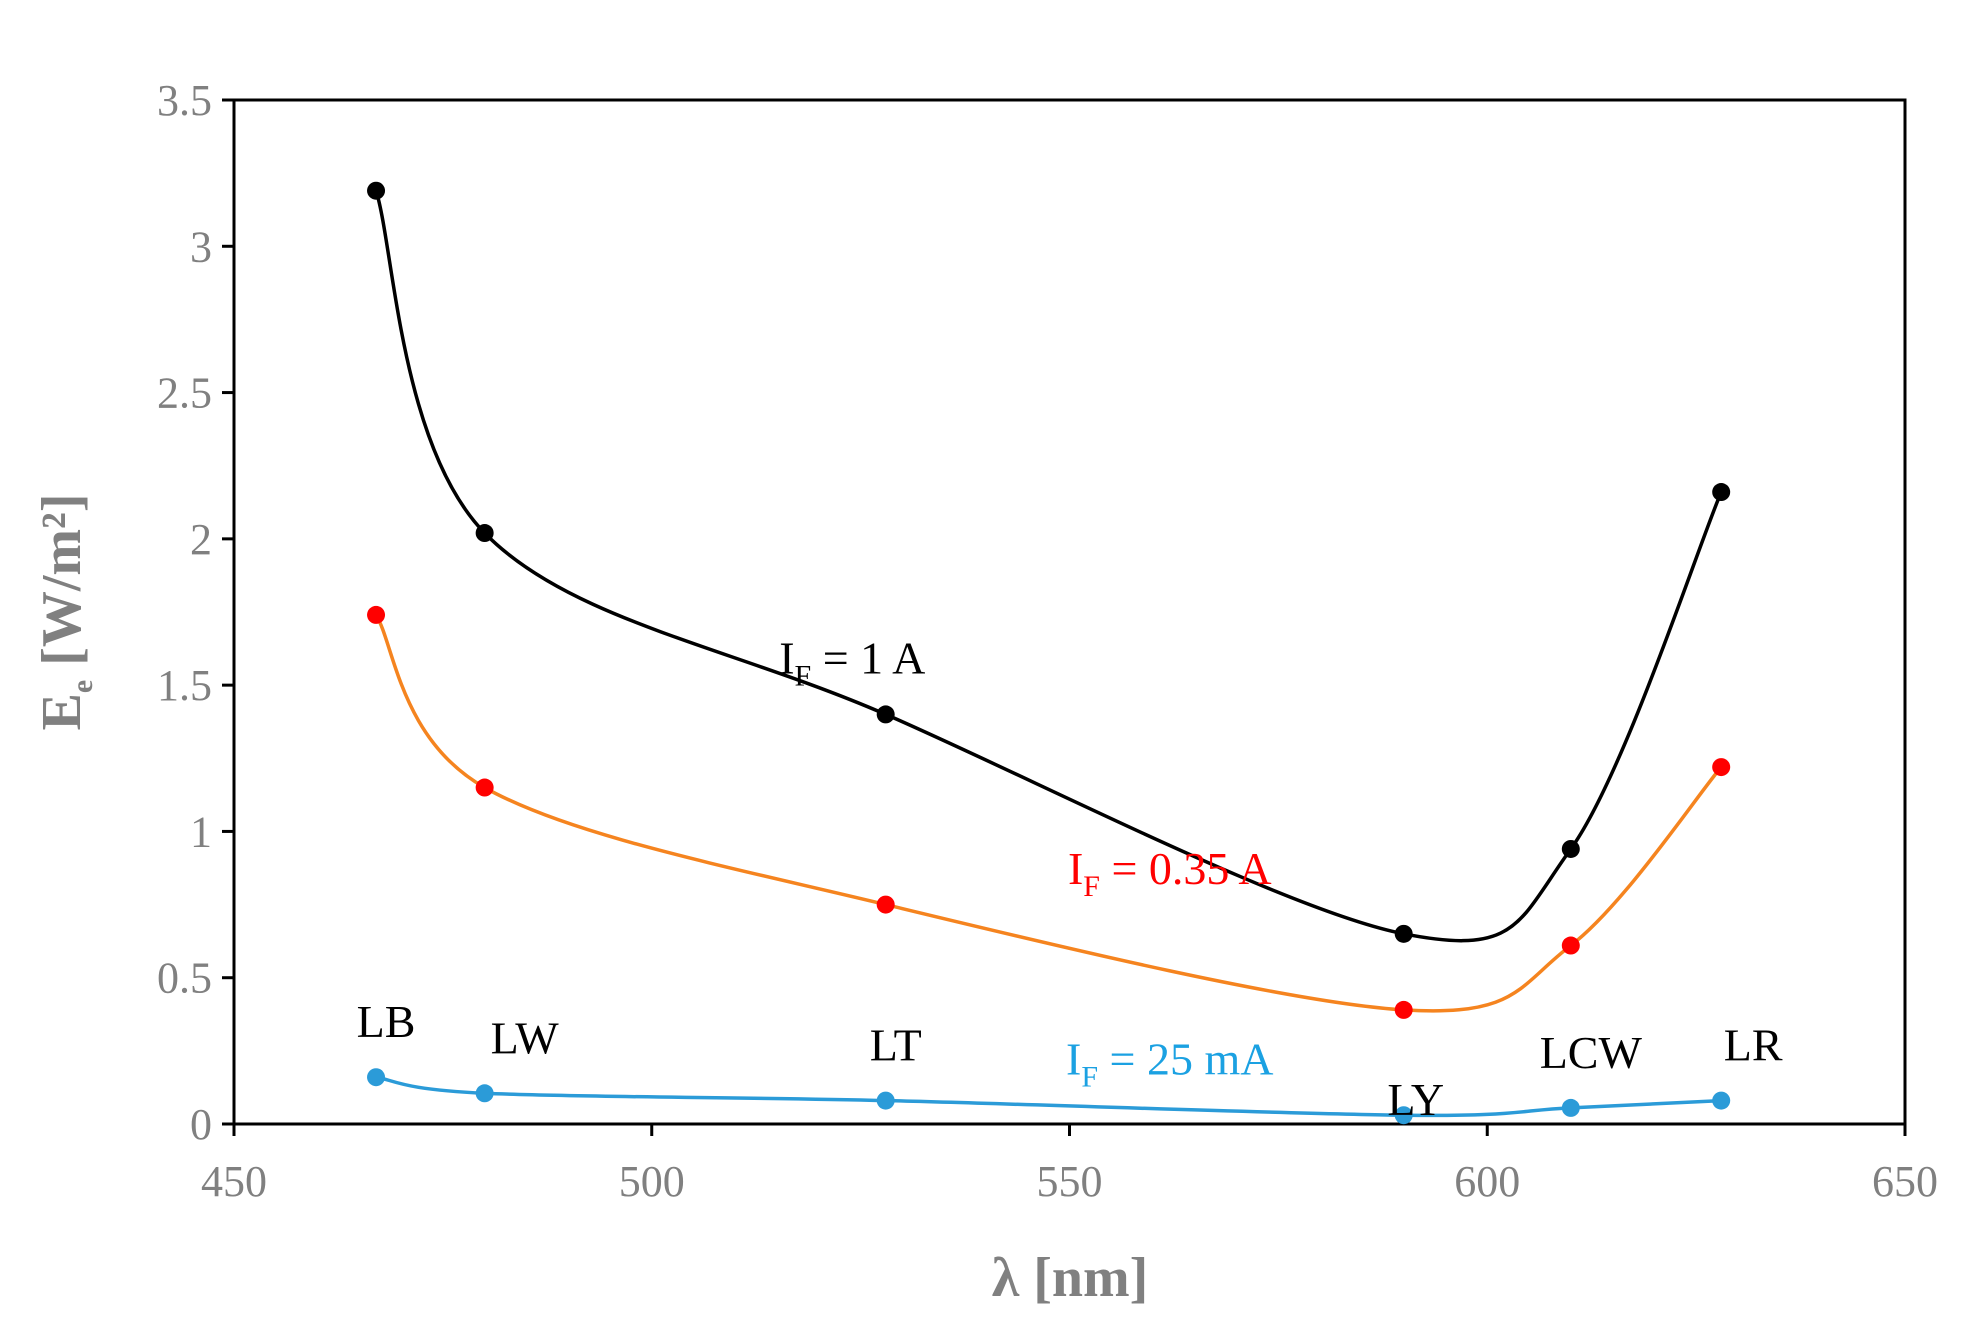 This screenshot has height=1336, width=1976. Describe the element at coordinates (1487, 1181) in the screenshot. I see `x-tick-label: 600` at that location.